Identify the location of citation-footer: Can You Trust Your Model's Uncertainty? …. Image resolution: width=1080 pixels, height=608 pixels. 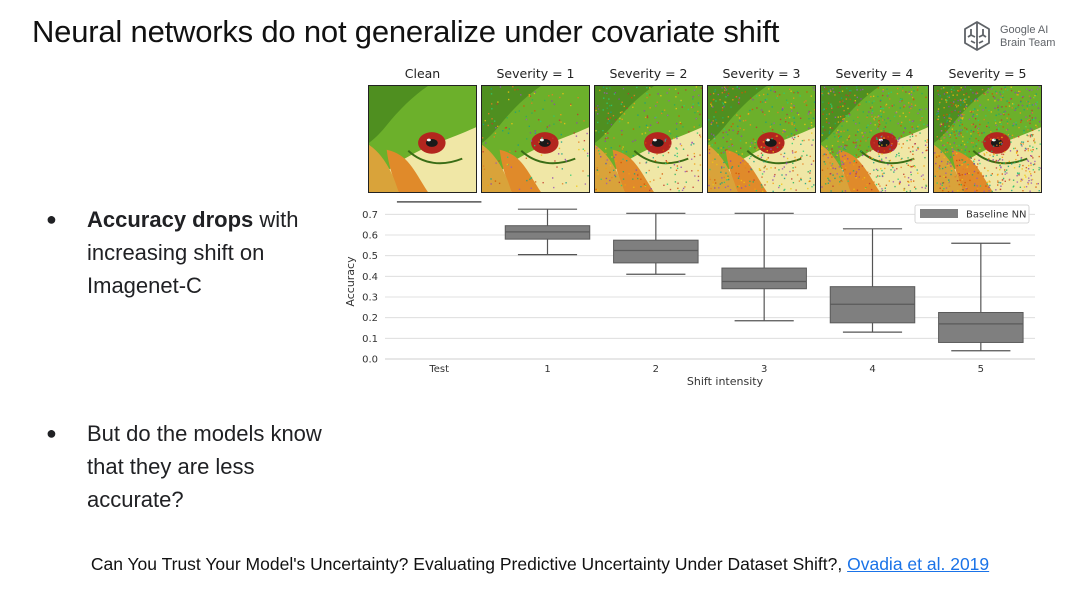
(540, 564).